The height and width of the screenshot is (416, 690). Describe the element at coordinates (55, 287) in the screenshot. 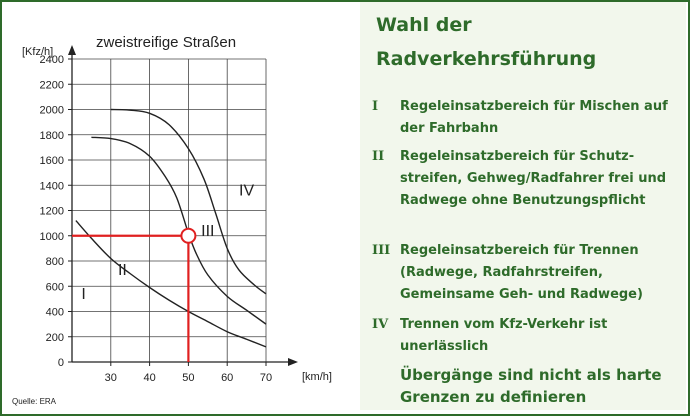

I see `y-tick-label-600: 600` at that location.